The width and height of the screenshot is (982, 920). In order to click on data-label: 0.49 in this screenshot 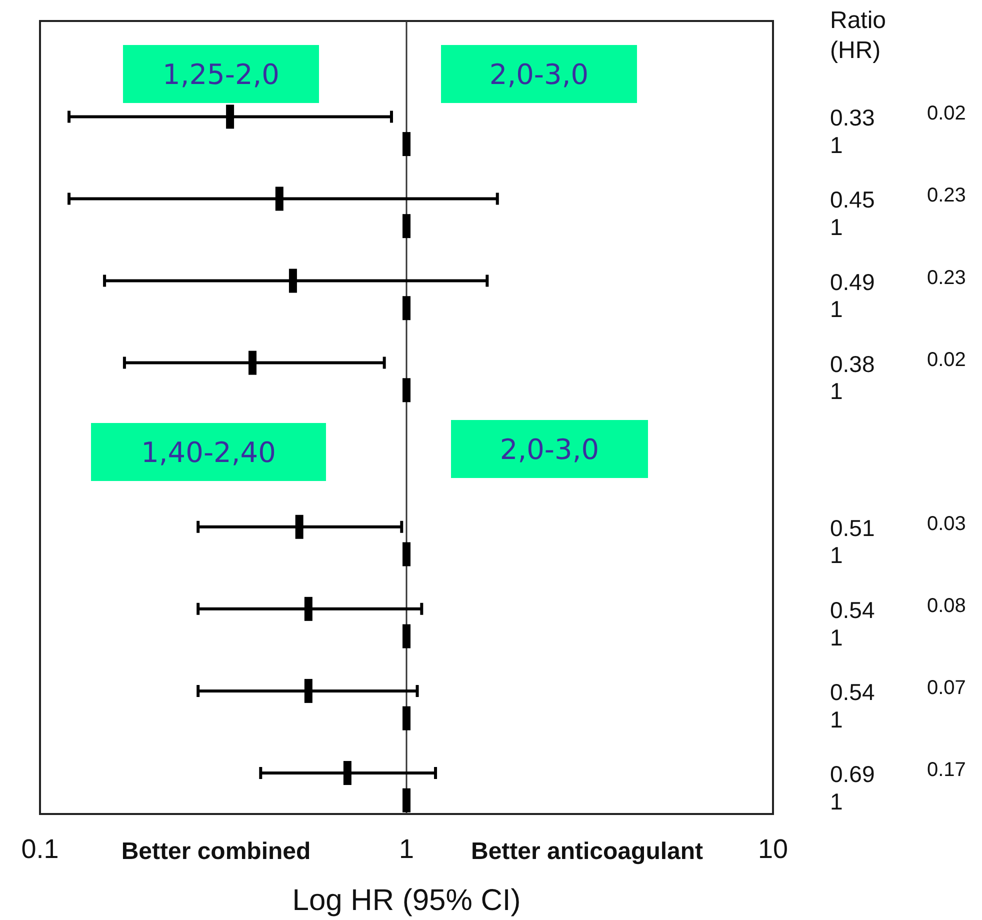, I will do `click(852, 281)`.